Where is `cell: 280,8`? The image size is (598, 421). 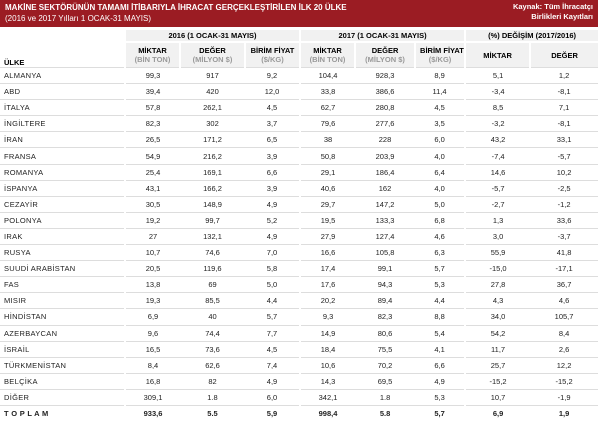 cell: 280,8 is located at coordinates (385, 108).